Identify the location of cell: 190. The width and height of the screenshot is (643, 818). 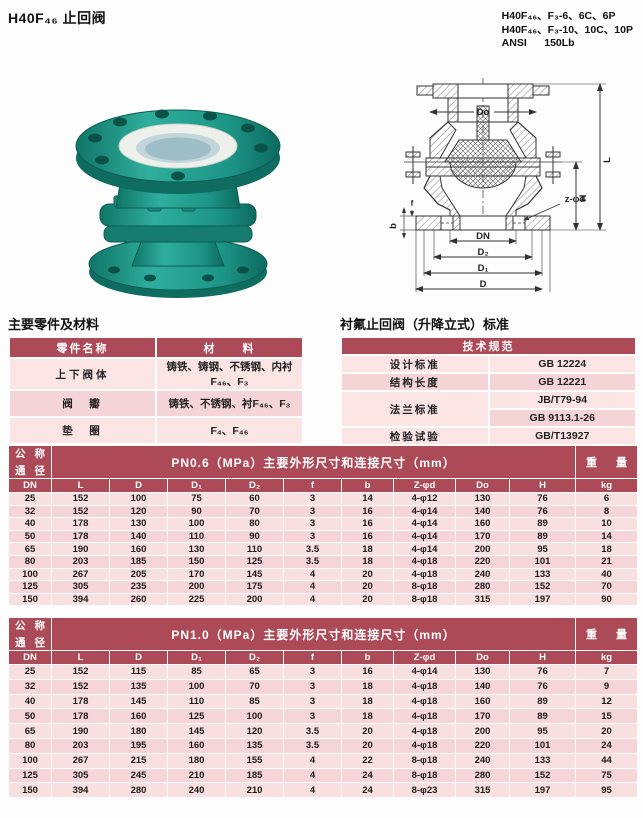
(80, 549).